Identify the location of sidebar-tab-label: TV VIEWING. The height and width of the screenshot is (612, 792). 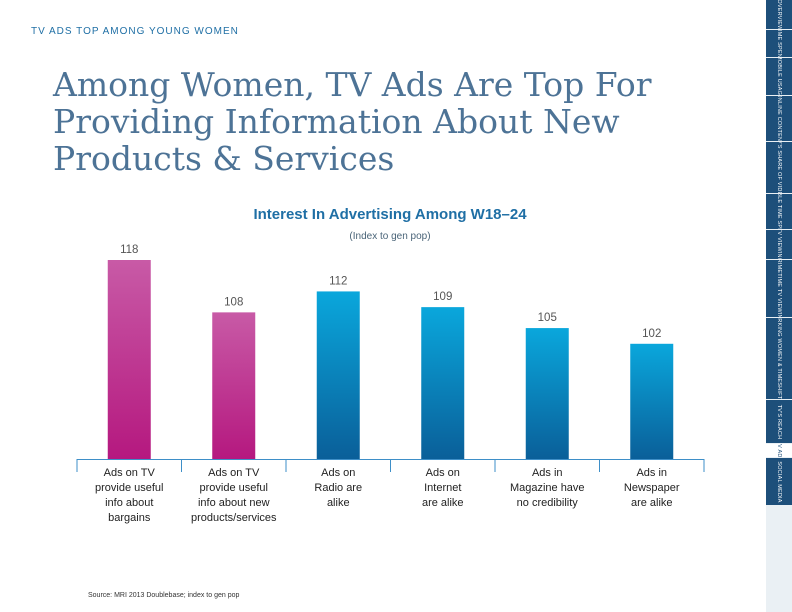
(779, 244).